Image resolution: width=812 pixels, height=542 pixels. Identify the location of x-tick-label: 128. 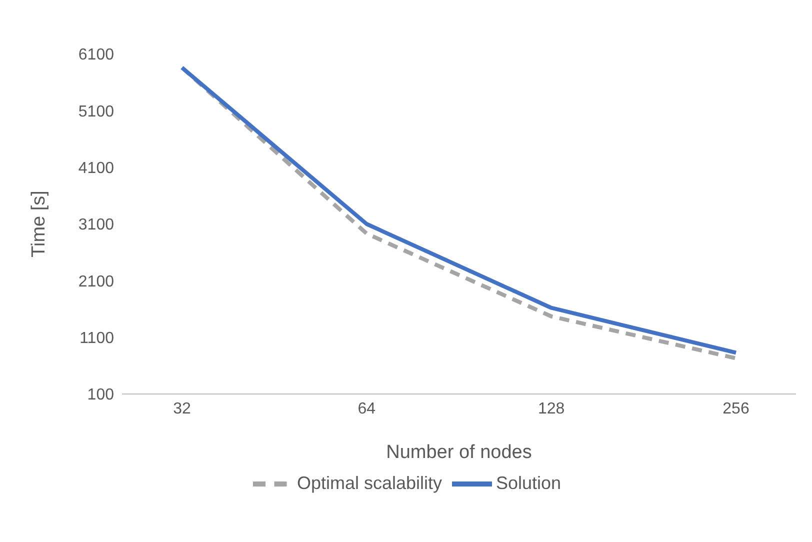
(551, 409).